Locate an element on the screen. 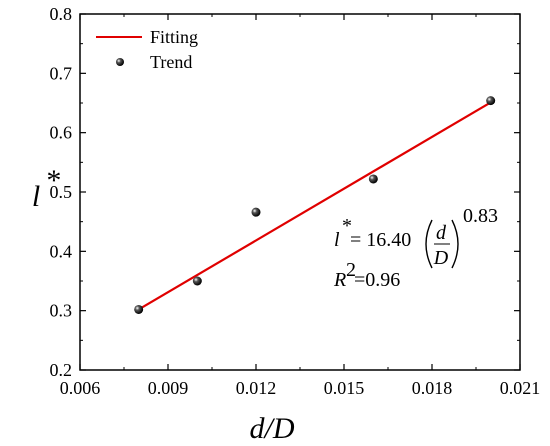 The width and height of the screenshot is (550, 446). eq-frac-num: d is located at coordinates (441, 233).